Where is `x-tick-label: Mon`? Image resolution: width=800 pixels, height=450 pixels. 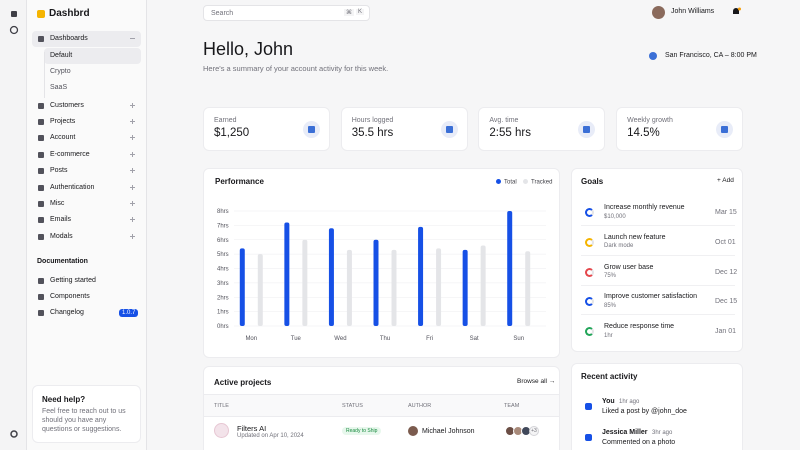 x-tick-label: Mon is located at coordinates (251, 339).